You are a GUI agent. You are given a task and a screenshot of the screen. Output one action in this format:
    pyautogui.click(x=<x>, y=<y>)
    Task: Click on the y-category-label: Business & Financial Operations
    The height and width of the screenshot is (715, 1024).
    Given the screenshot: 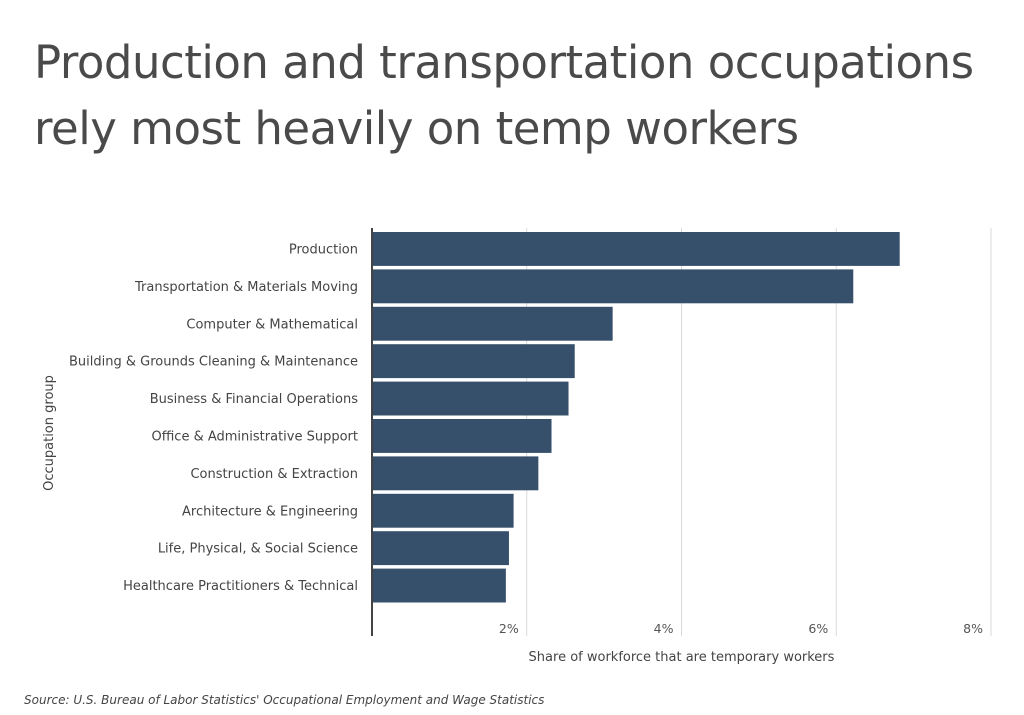 What is the action you would take?
    pyautogui.click(x=254, y=399)
    